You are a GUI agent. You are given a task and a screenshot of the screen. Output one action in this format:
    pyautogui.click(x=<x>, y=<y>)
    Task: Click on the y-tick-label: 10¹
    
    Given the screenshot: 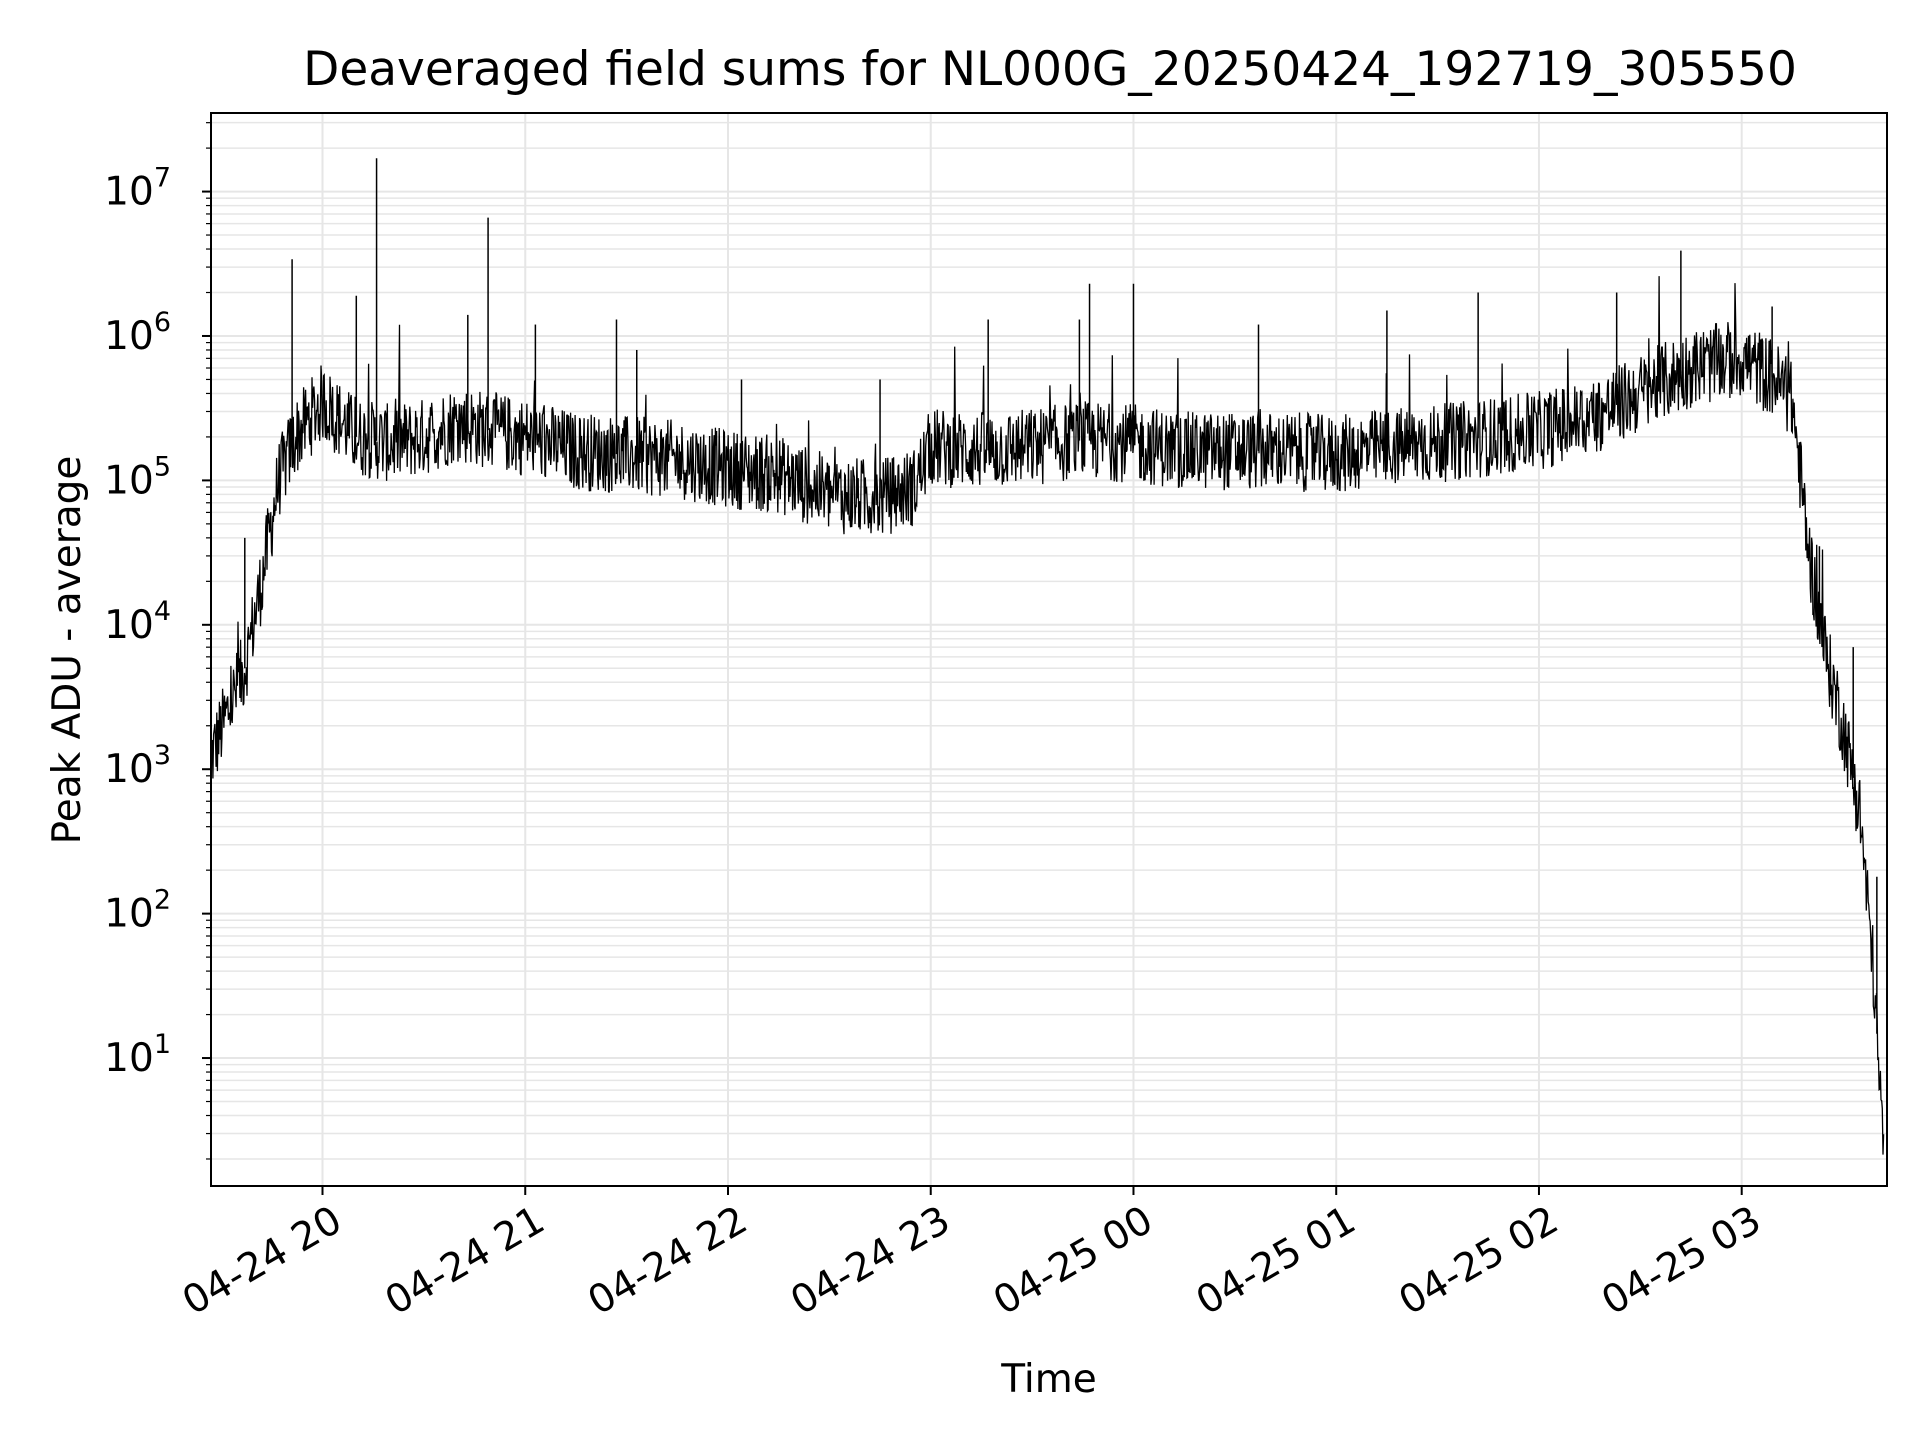 What is the action you would take?
    pyautogui.click(x=137, y=1055)
    